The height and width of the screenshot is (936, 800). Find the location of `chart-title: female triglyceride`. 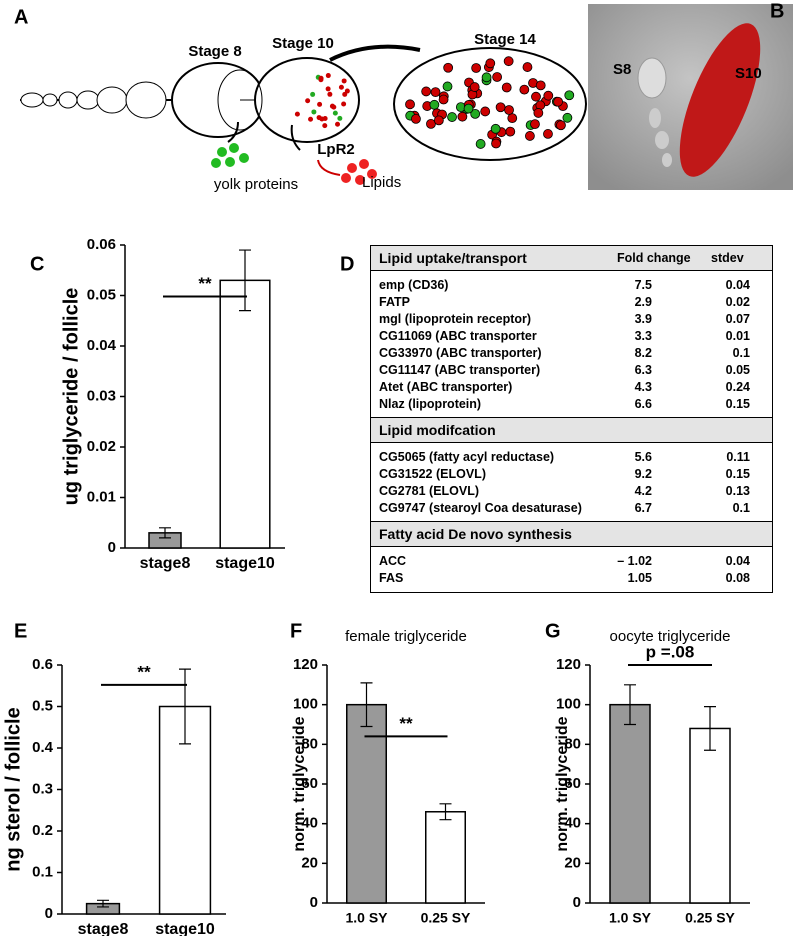

chart-title: female triglyceride is located at coordinates (406, 636).